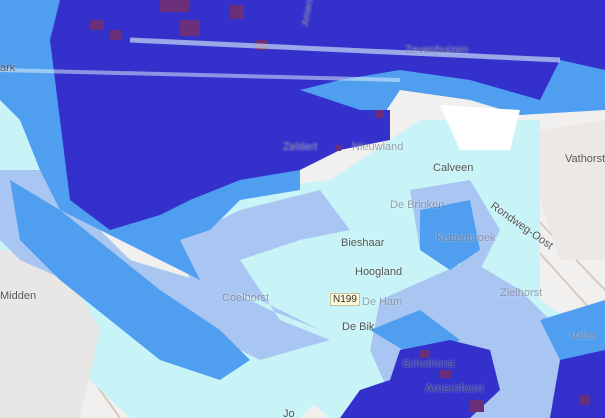 Image resolution: width=605 pixels, height=418 pixels. Describe the element at coordinates (454, 388) in the screenshot. I see `label-amersfoort: Amersfoort` at that location.